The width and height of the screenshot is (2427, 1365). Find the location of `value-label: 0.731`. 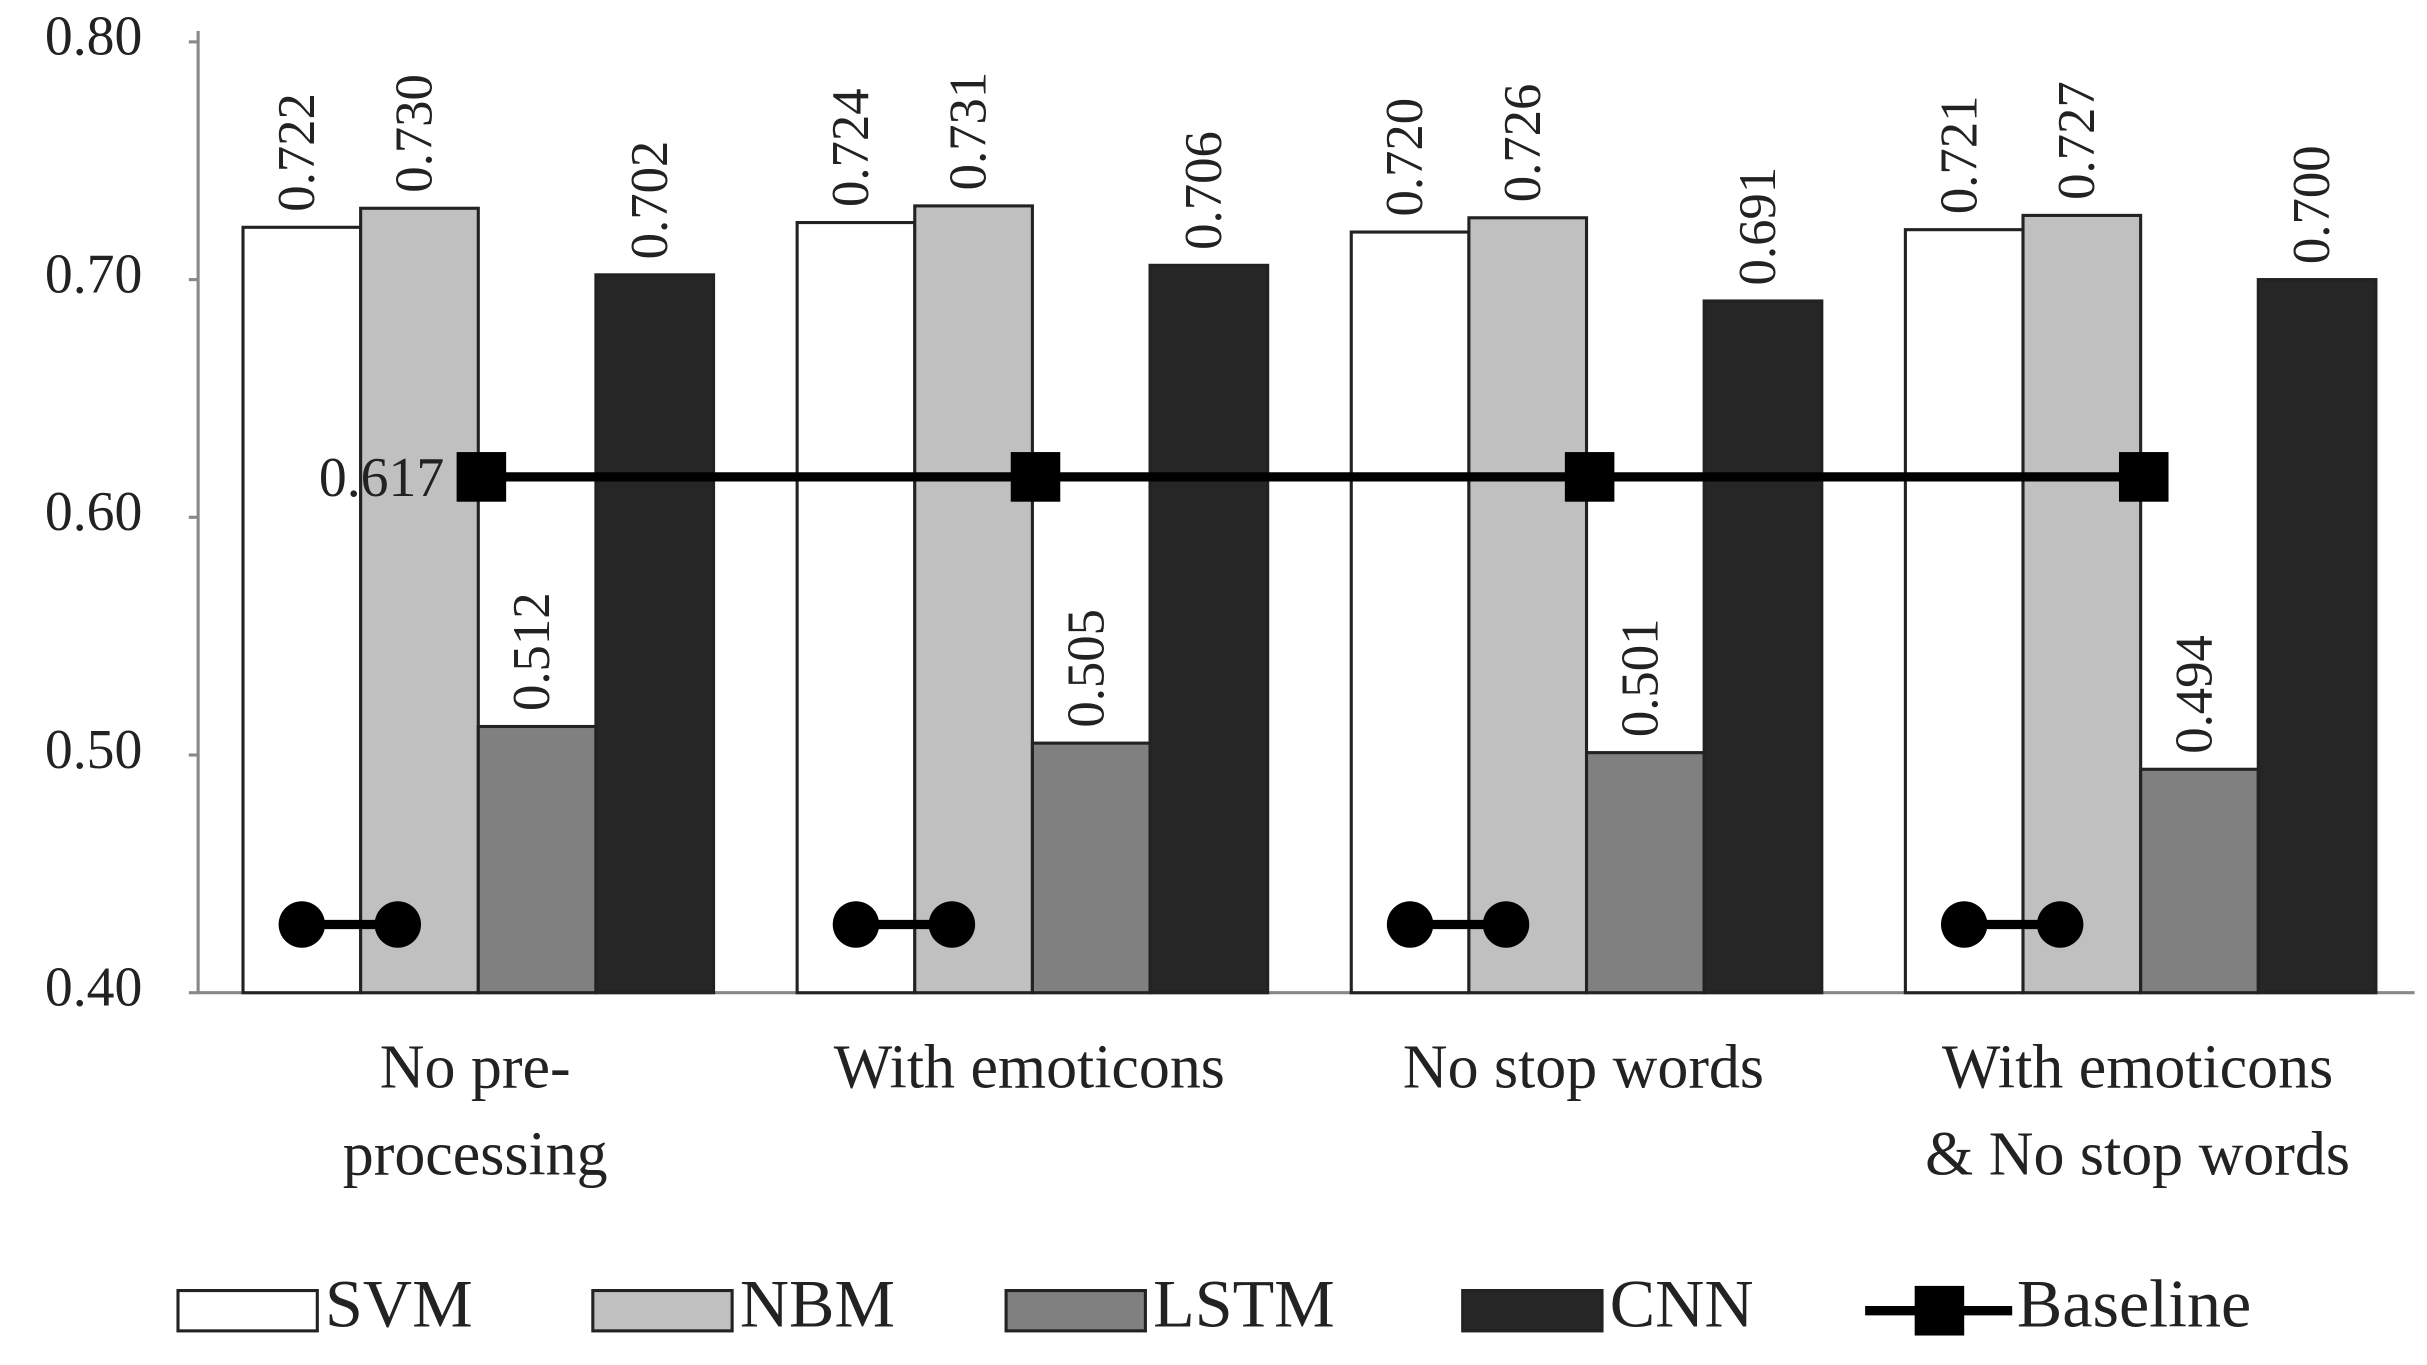

value-label: 0.731 is located at coordinates (969, 131).